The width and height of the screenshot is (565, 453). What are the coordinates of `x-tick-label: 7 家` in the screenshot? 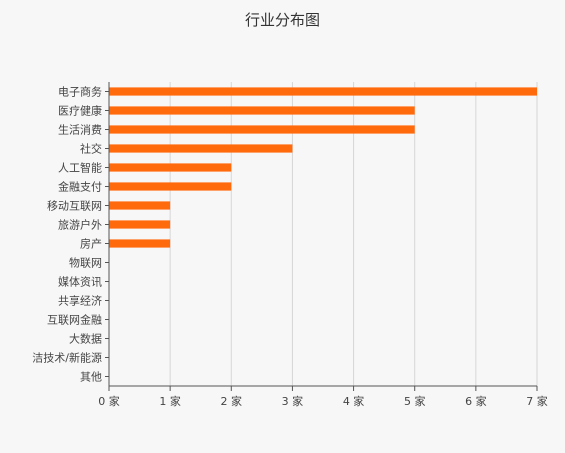 It's located at (537, 401).